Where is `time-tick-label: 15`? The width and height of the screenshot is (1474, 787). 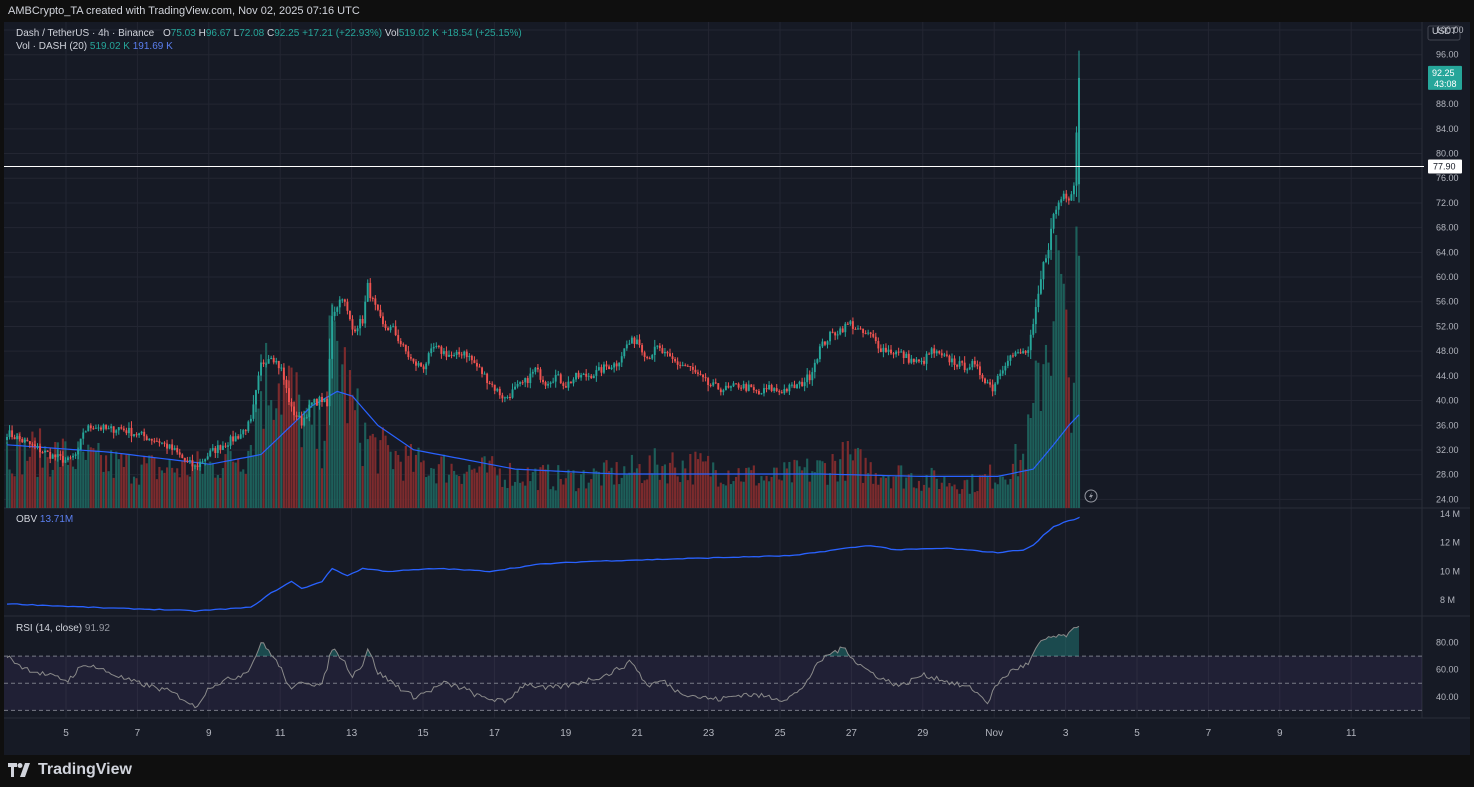 time-tick-label: 15 is located at coordinates (423, 733).